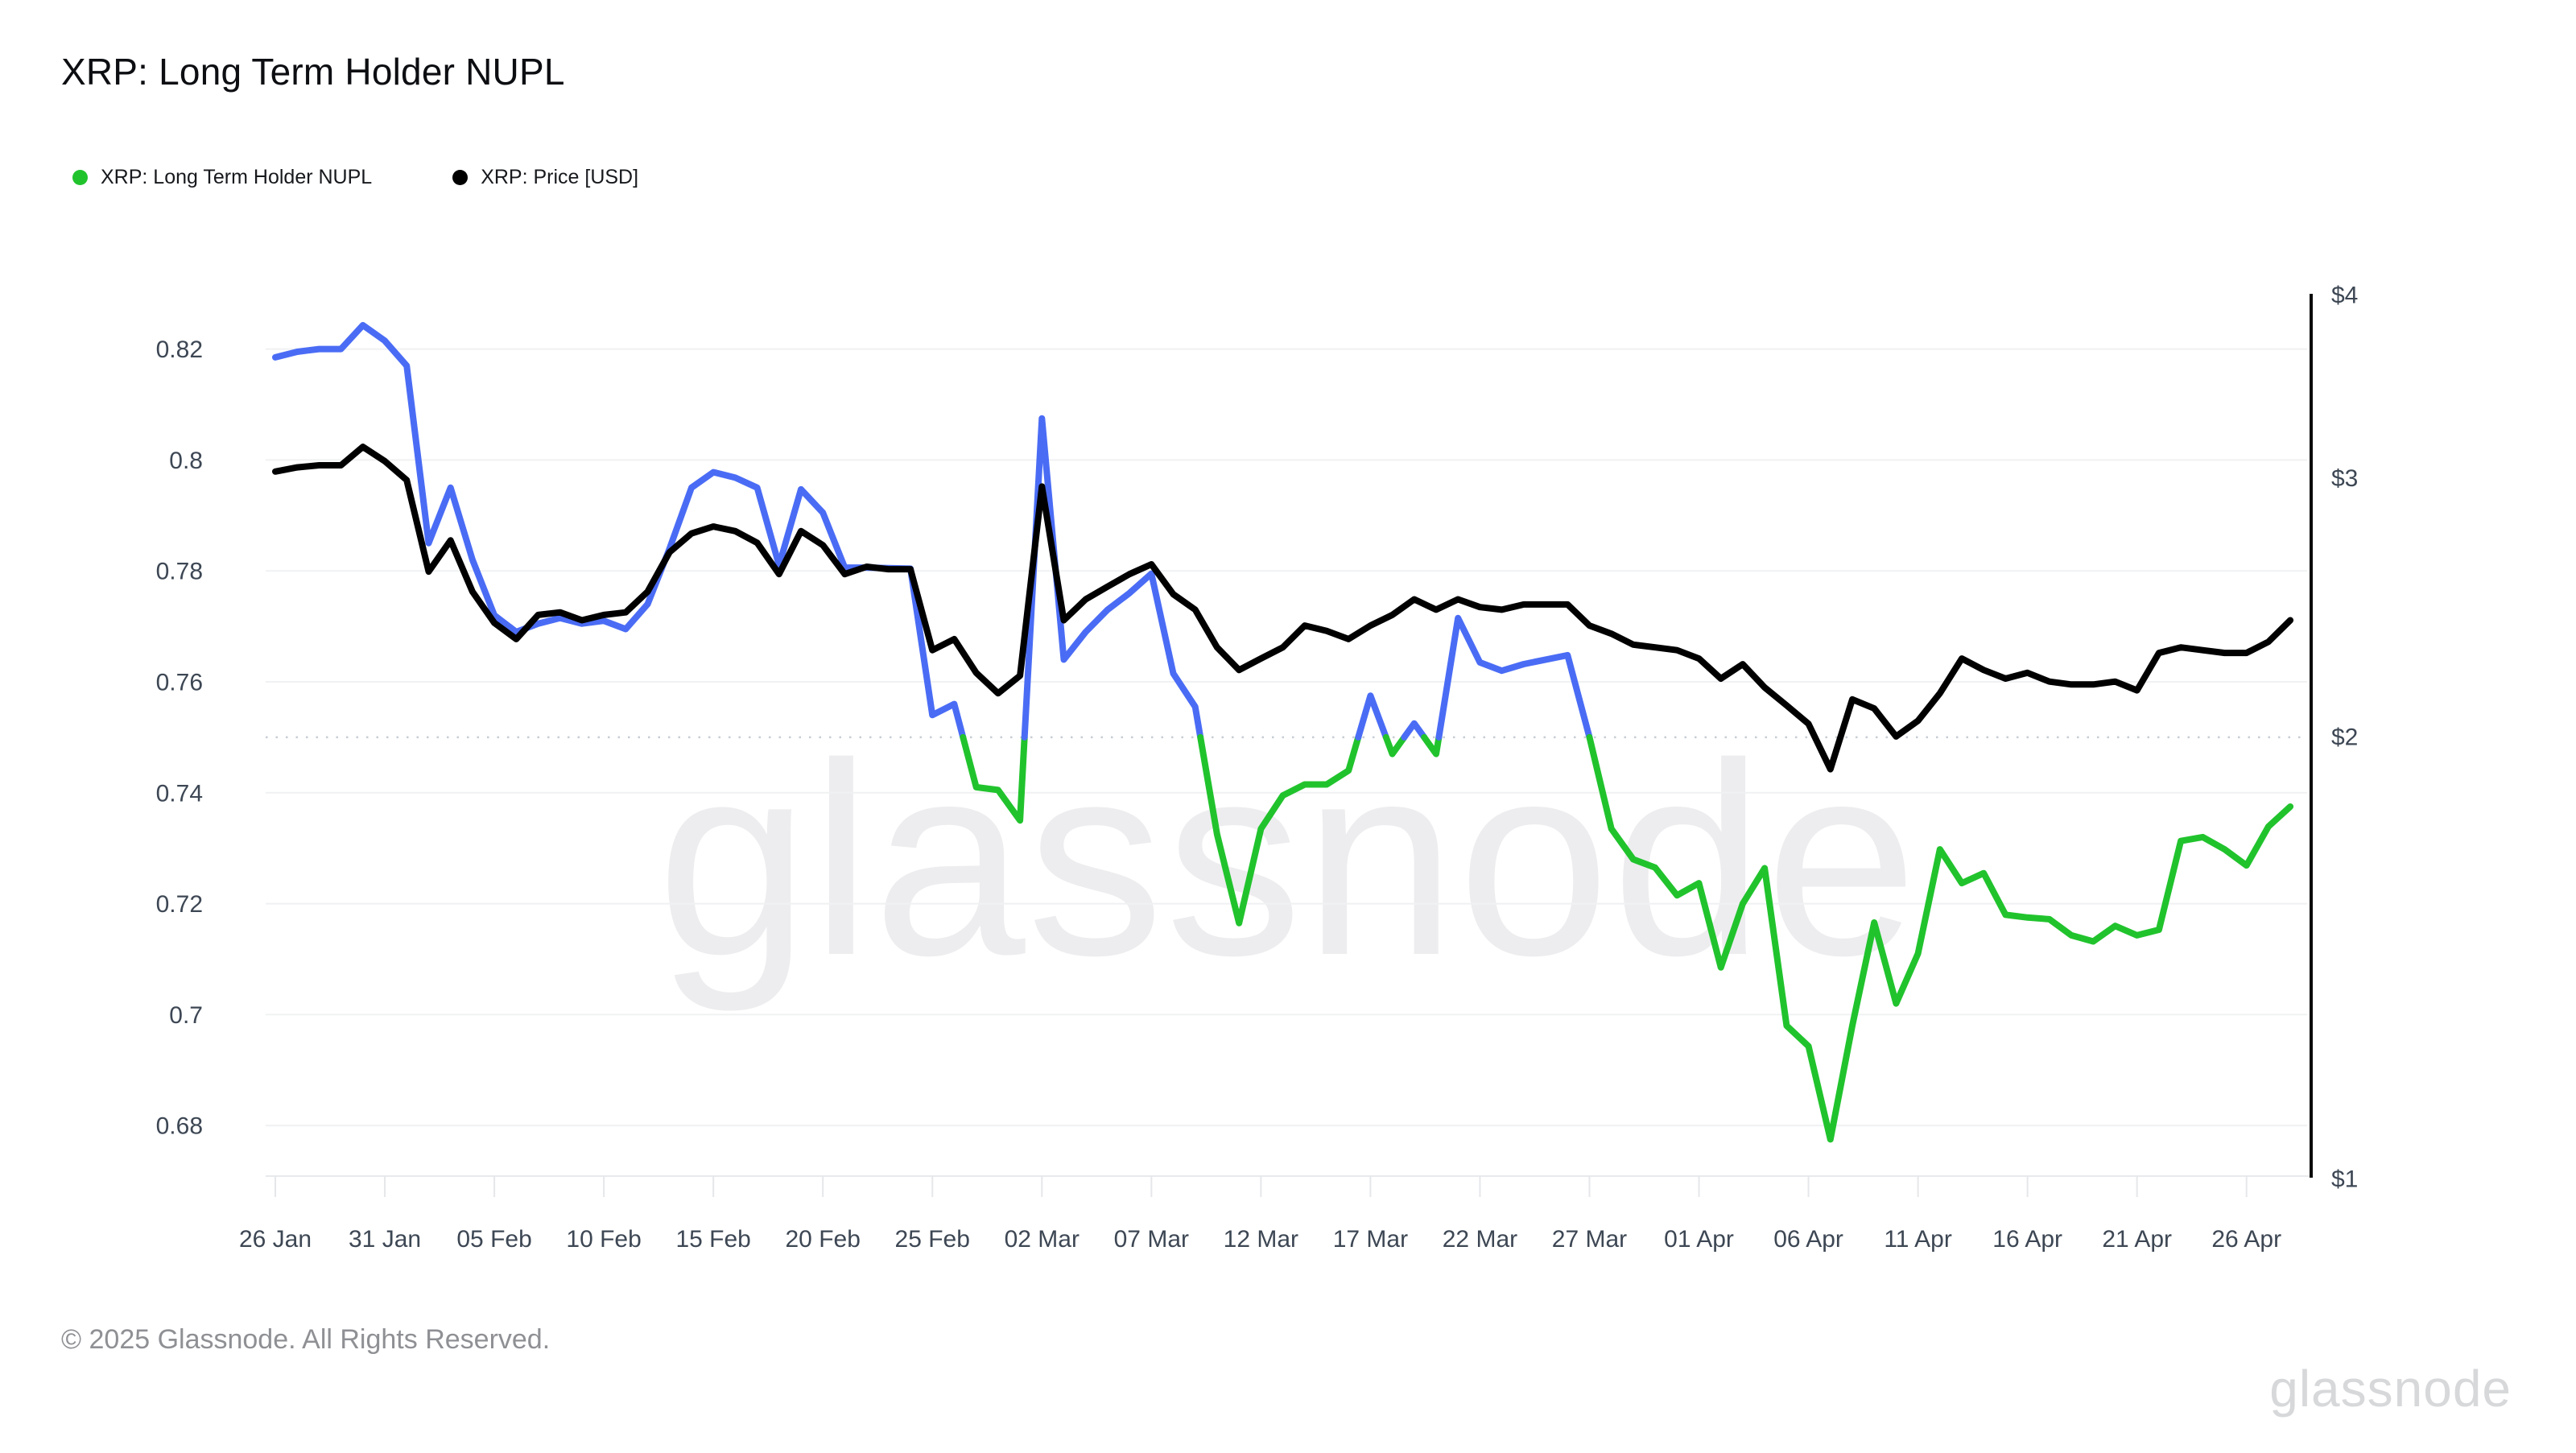 The image size is (2576, 1453). I want to click on x-axis-label: 15 Feb, so click(712, 1239).